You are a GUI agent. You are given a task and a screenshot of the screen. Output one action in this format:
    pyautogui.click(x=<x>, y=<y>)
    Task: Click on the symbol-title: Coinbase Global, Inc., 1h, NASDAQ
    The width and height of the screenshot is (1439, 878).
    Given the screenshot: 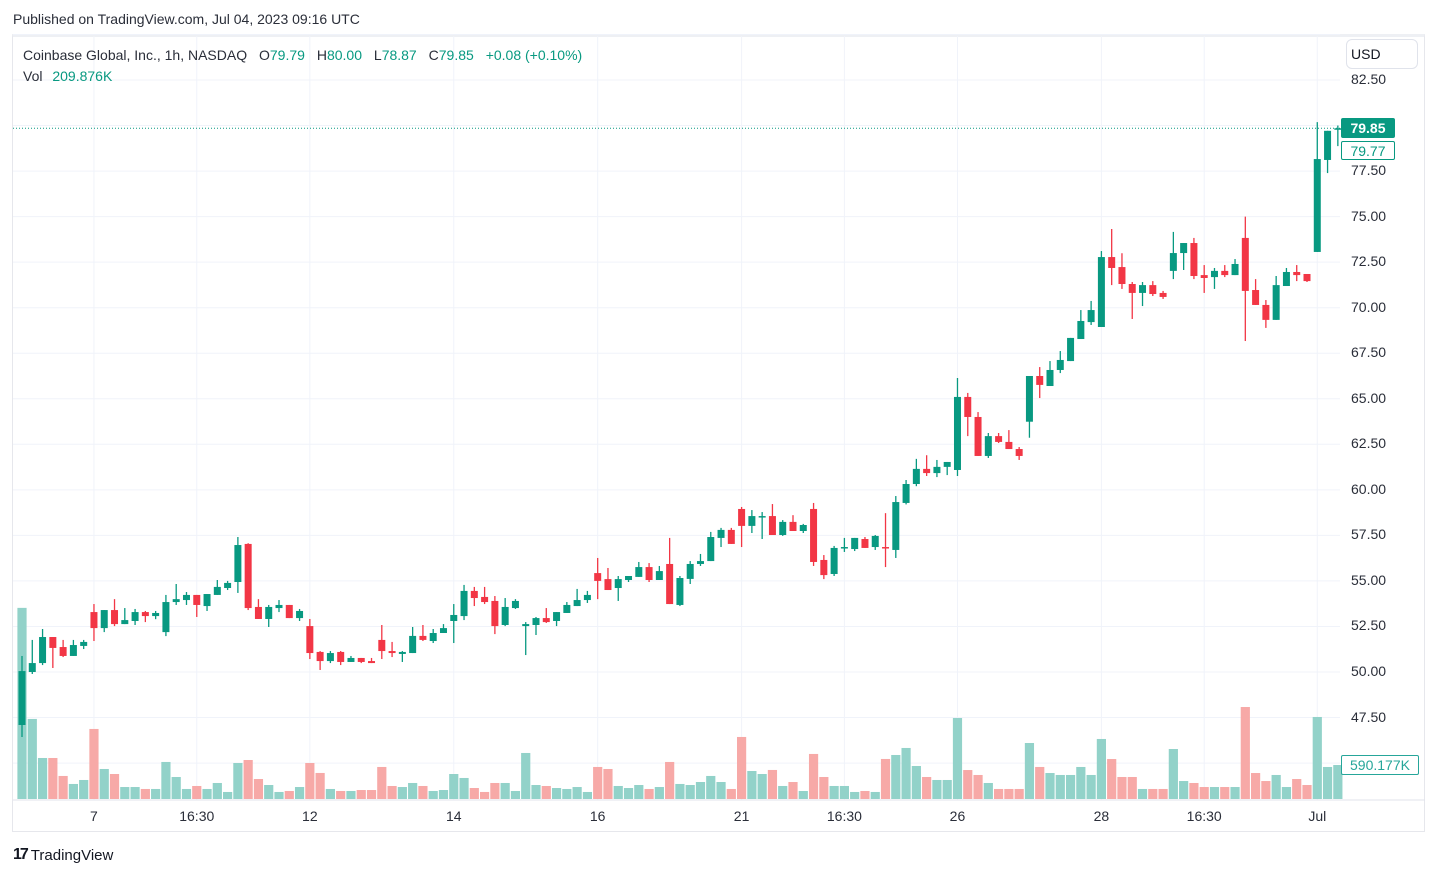 What is the action you would take?
    pyautogui.click(x=135, y=55)
    